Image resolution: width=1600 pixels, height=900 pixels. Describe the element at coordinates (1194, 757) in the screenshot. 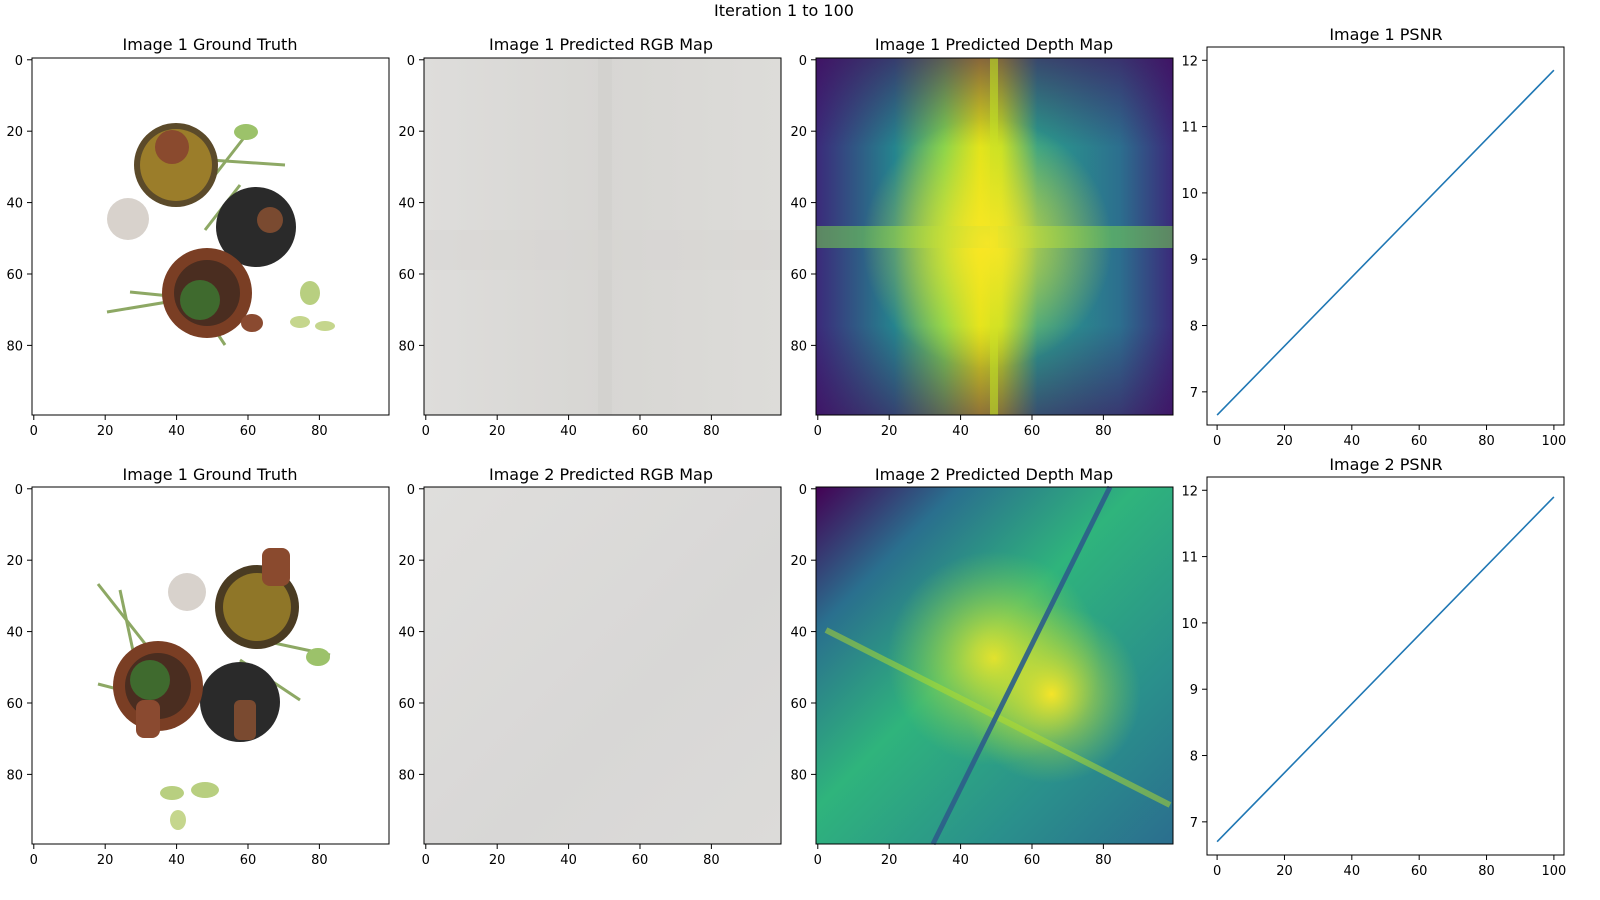

I see `y-tick-label: 8` at that location.